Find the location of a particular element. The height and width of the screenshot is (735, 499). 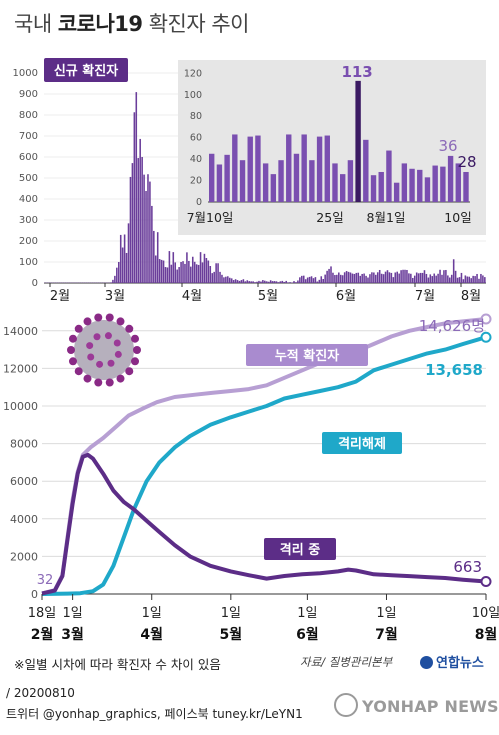

top-y-tick-label: 100 is located at coordinates (28, 262).